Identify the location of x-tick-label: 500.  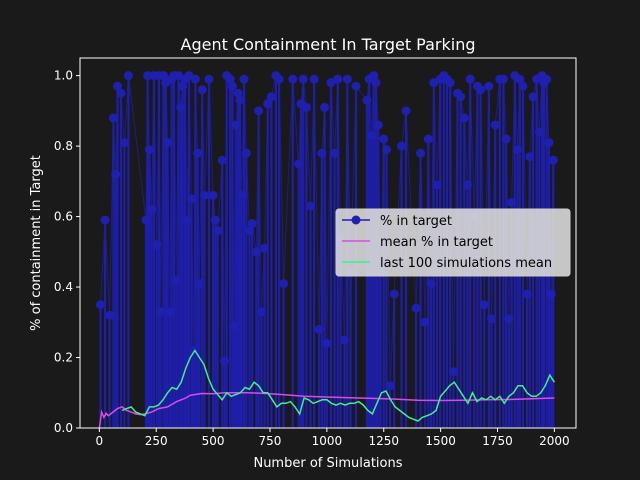
(213, 441).